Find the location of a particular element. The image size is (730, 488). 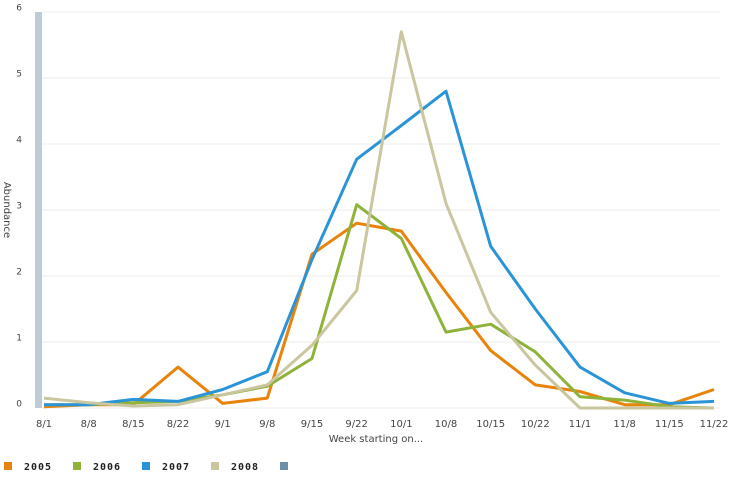

y-tick-label: 3 is located at coordinates (19, 207).